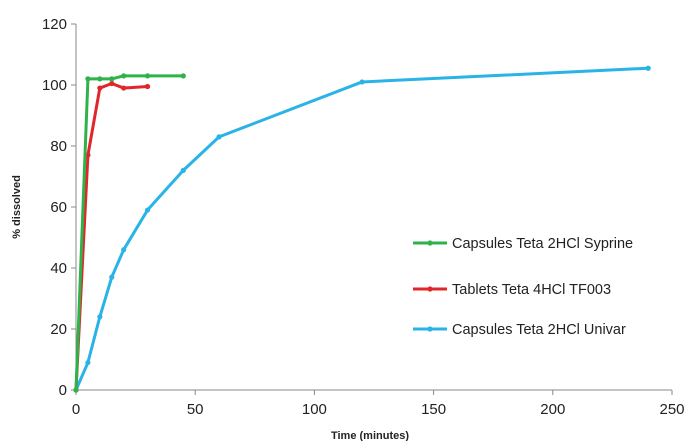 Image resolution: width=688 pixels, height=441 pixels. I want to click on y-tick-label: 40, so click(58, 268).